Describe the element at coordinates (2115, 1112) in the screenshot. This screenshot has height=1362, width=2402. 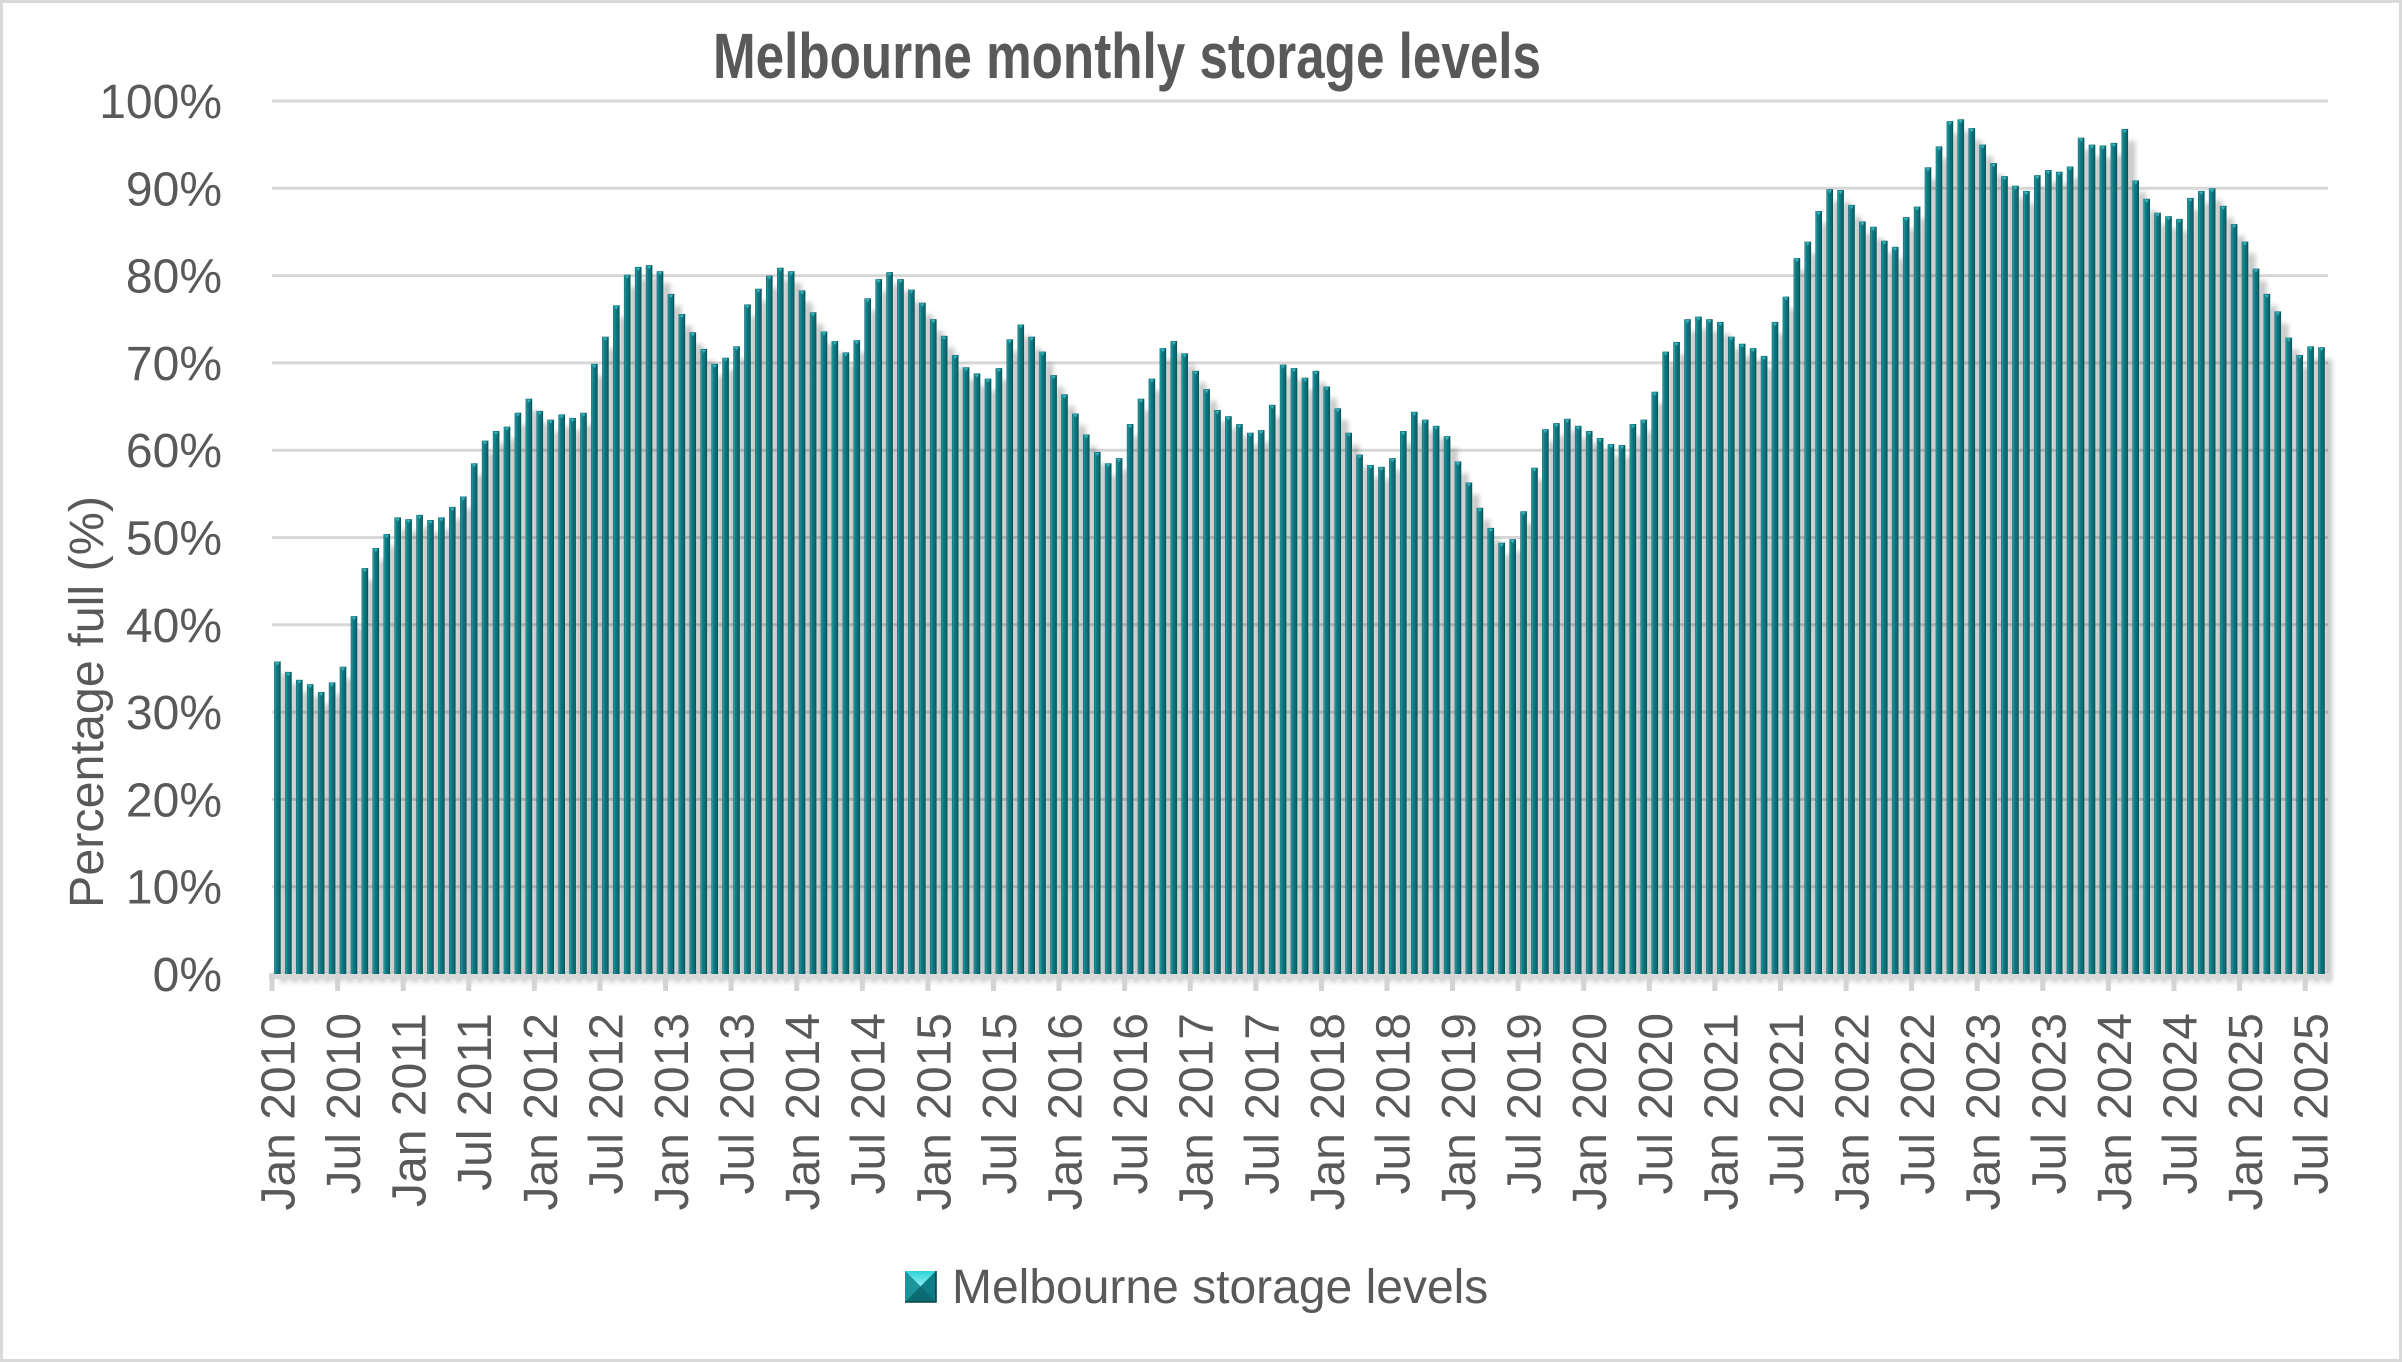
I see `svg-text: Jan 2024` at that location.